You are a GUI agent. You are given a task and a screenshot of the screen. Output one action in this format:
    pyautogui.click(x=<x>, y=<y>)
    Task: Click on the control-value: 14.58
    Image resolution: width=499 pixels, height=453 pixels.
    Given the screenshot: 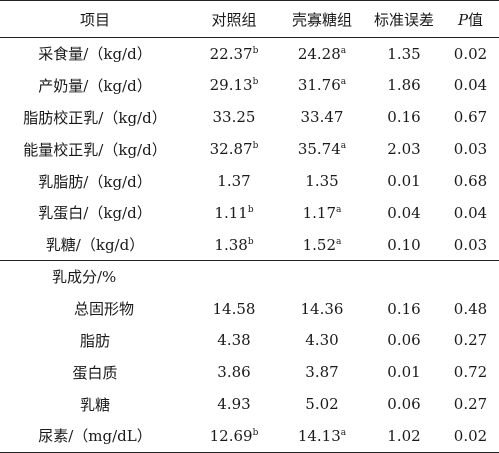 What is the action you would take?
    pyautogui.click(x=234, y=308)
    